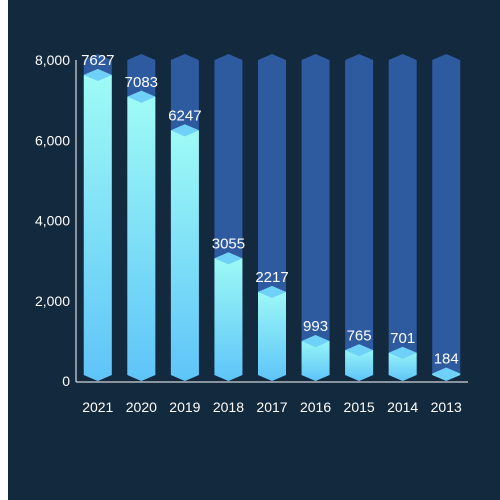 This screenshot has width=500, height=500. What do you see at coordinates (52, 301) in the screenshot?
I see `y-tick-label: 2,000` at bounding box center [52, 301].